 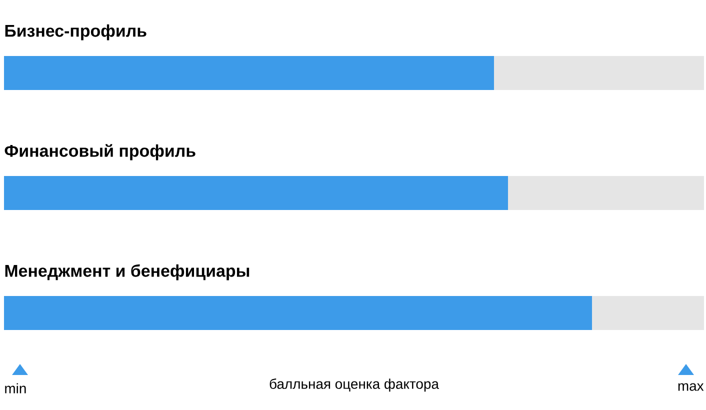 What do you see at coordinates (354, 385) in the screenshot?
I see `x-axis-title: балльная оценка фактора` at bounding box center [354, 385].